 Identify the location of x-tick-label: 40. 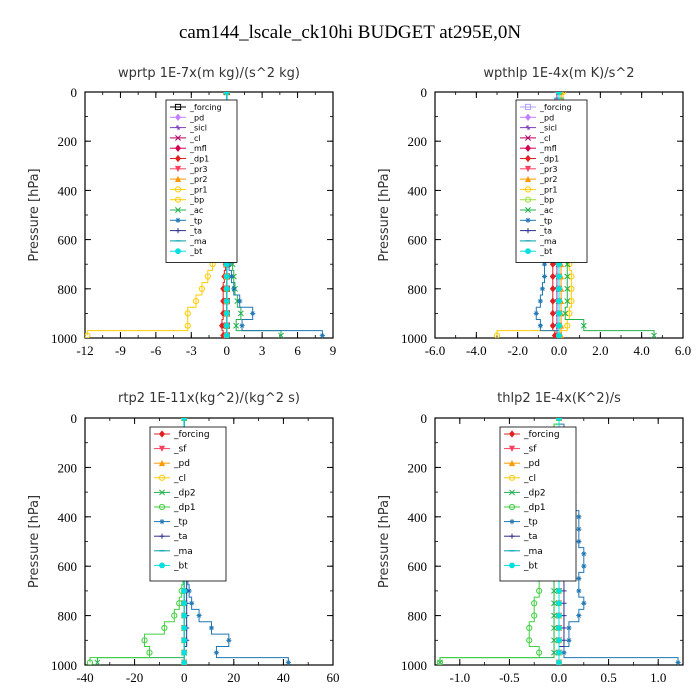
(283, 677).